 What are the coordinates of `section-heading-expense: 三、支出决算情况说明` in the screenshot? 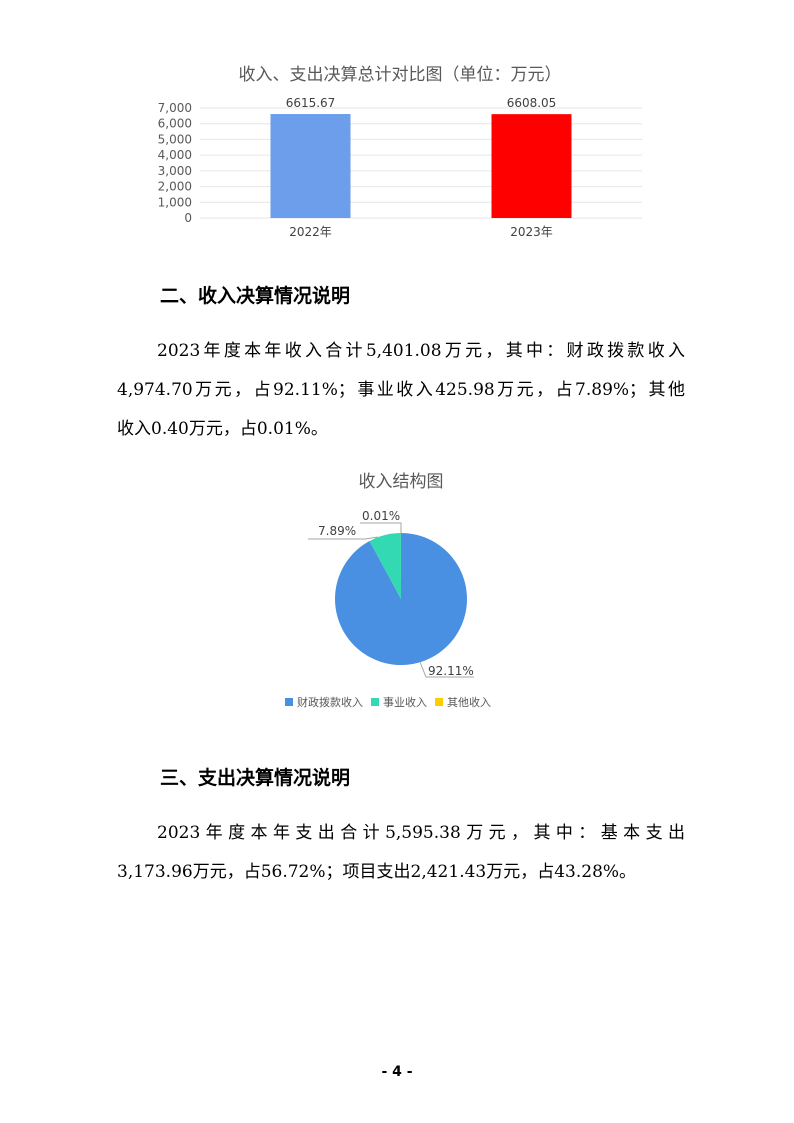 It's located at (255, 778).